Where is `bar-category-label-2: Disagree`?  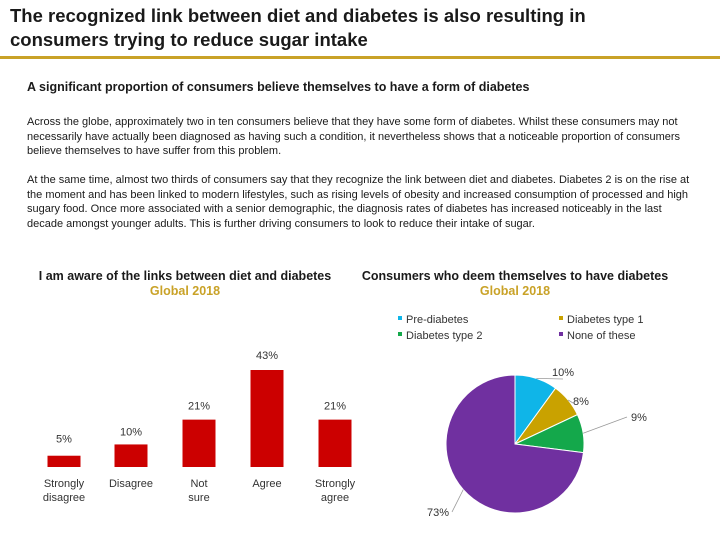 bar-category-label-2: Disagree is located at coordinates (131, 484).